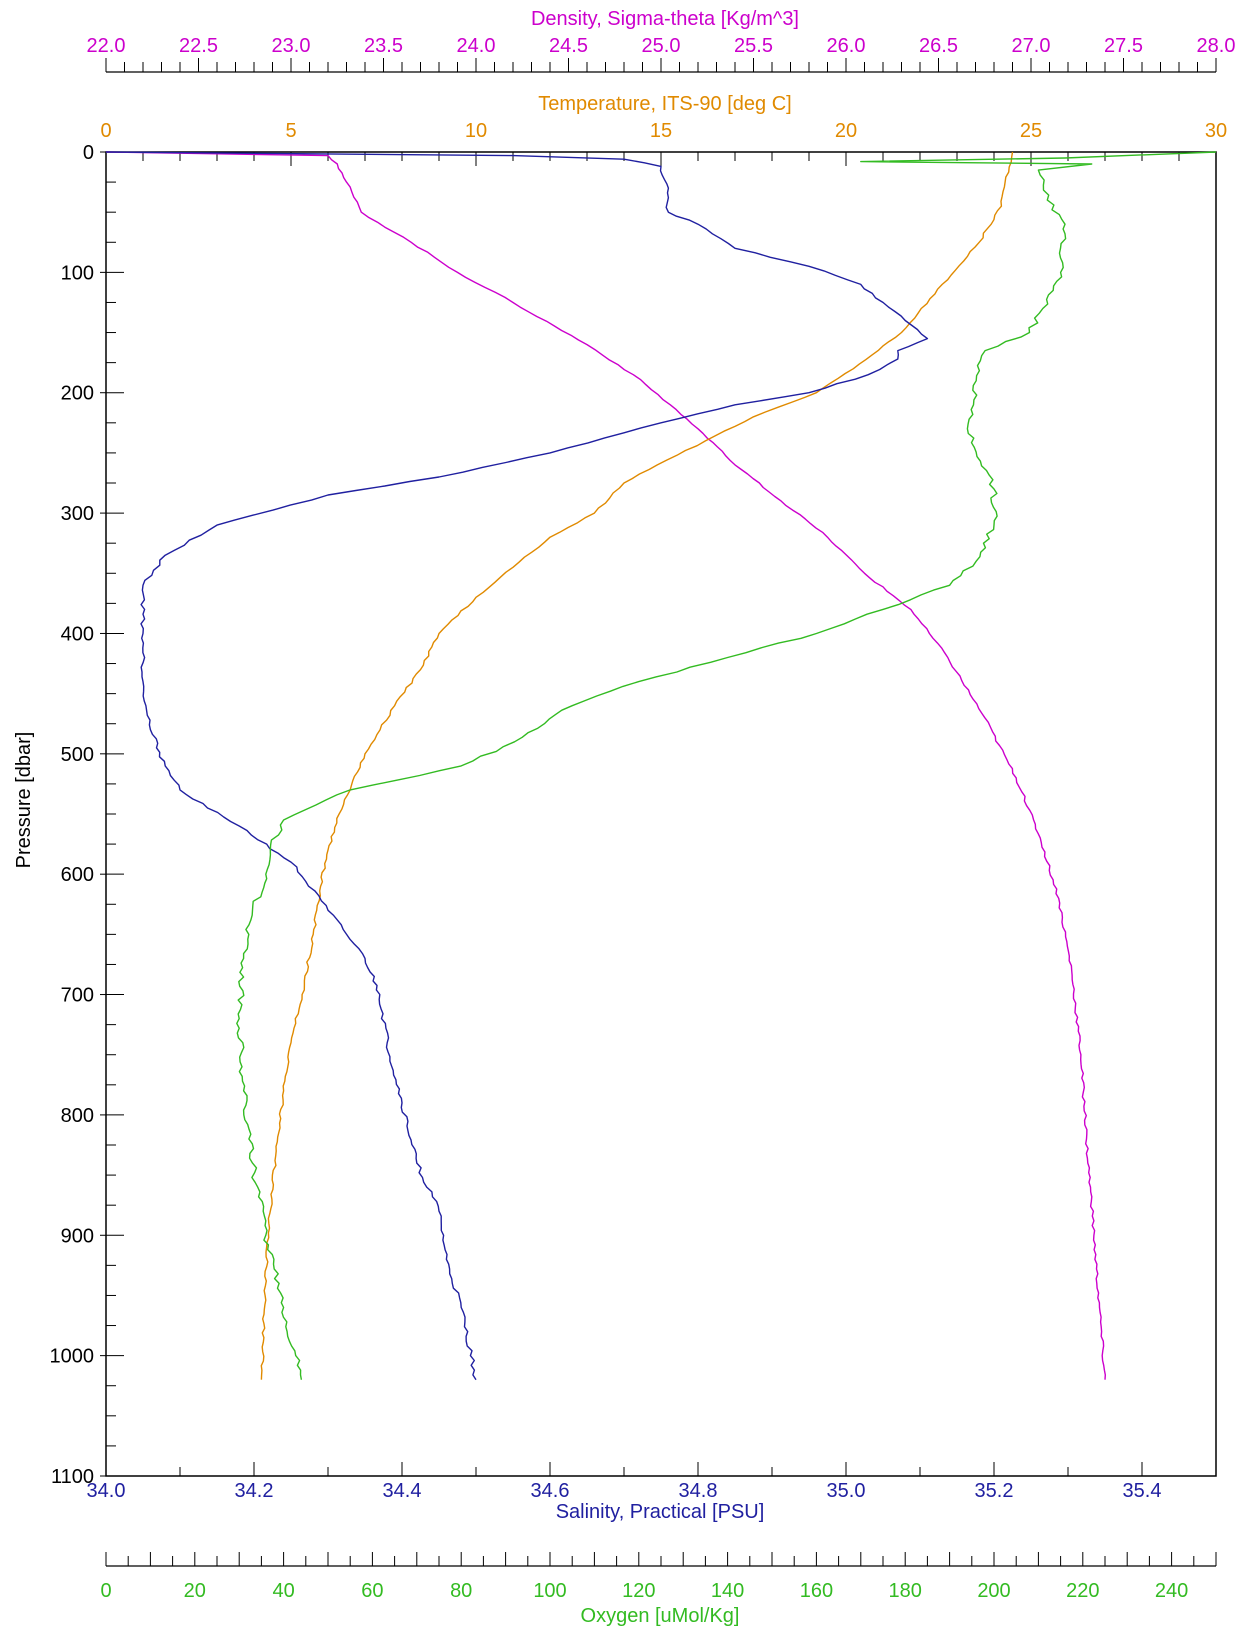  What do you see at coordinates (24, 800) in the screenshot?
I see `pressure-axis-title: Pressure [dbar]` at bounding box center [24, 800].